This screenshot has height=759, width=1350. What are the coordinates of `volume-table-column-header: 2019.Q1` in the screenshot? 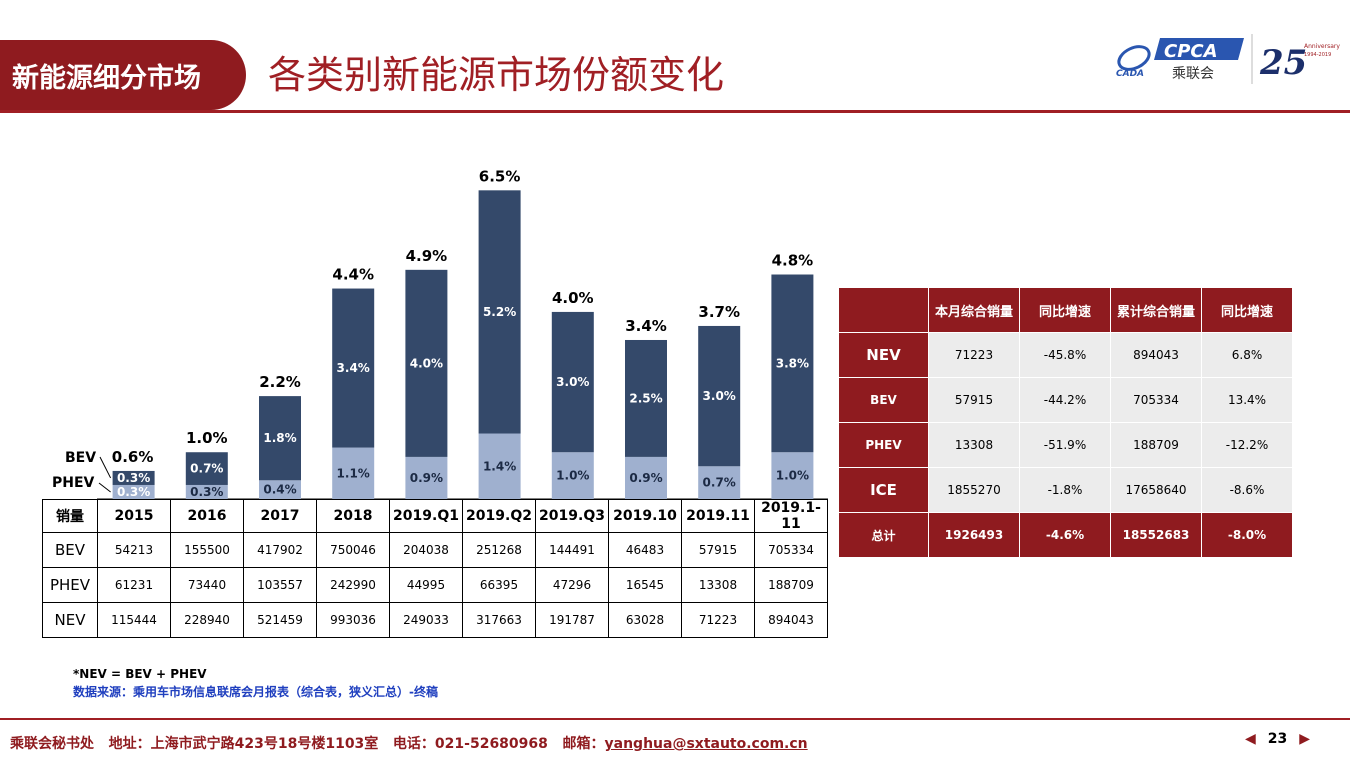 It's located at (426, 516).